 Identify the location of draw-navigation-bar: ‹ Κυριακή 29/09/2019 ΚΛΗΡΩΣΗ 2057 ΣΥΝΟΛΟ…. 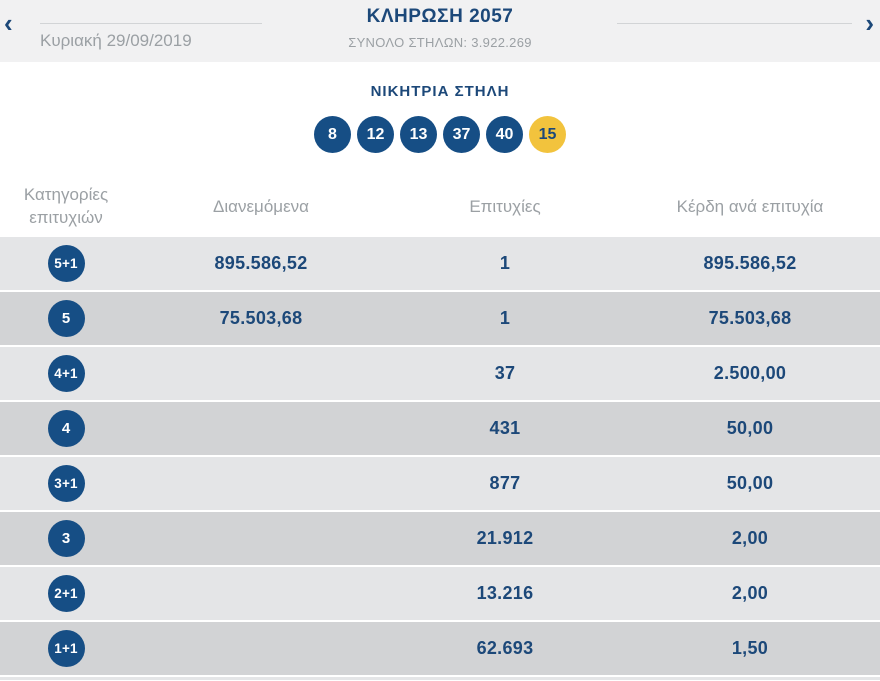
(440, 31).